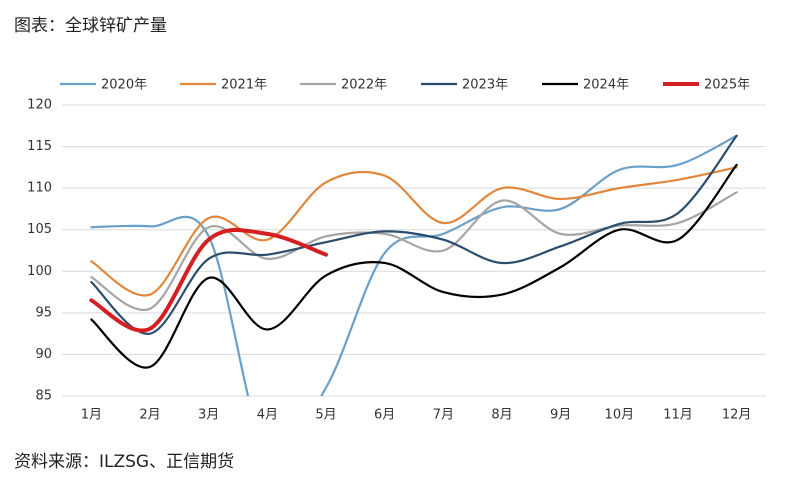 This screenshot has width=804, height=486. I want to click on y-tick-label: 110, so click(39, 188).